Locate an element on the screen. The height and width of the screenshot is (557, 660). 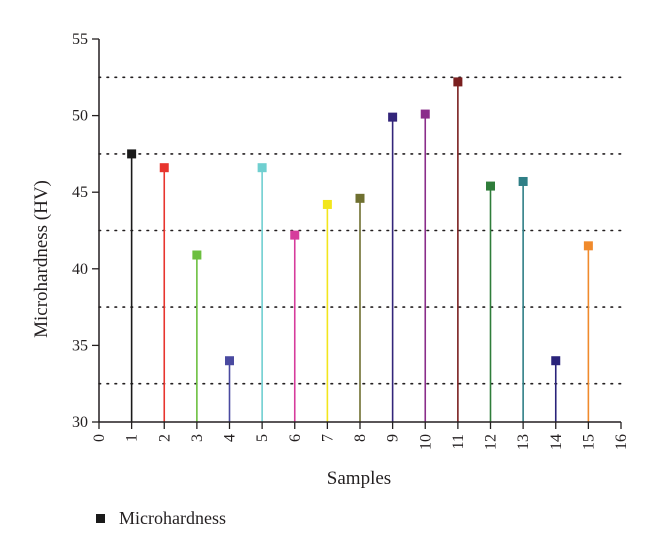
x-tick-label-12: 12 is located at coordinates (491, 442).